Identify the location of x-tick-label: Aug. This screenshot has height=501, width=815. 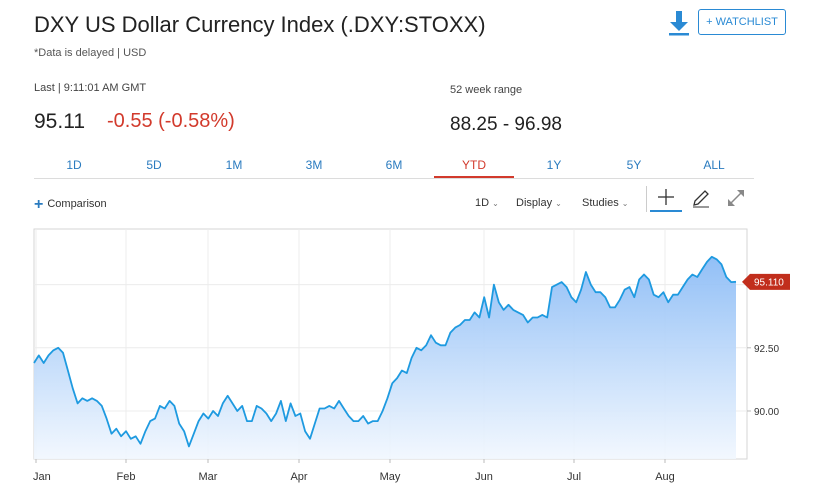
(665, 477).